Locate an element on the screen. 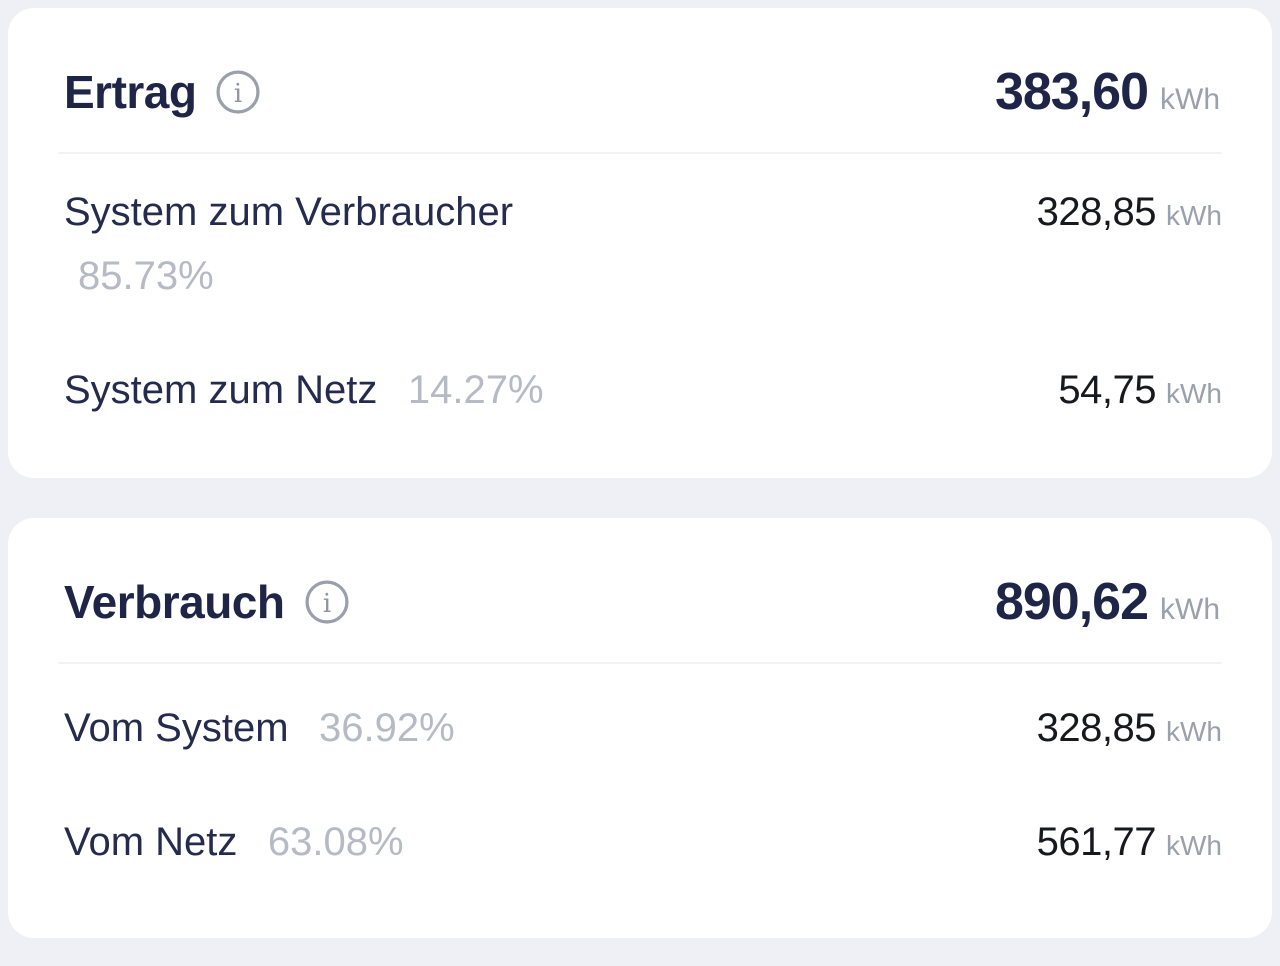 The image size is (1280, 966). consumption-total: 890,62 kWh is located at coordinates (1107, 602).